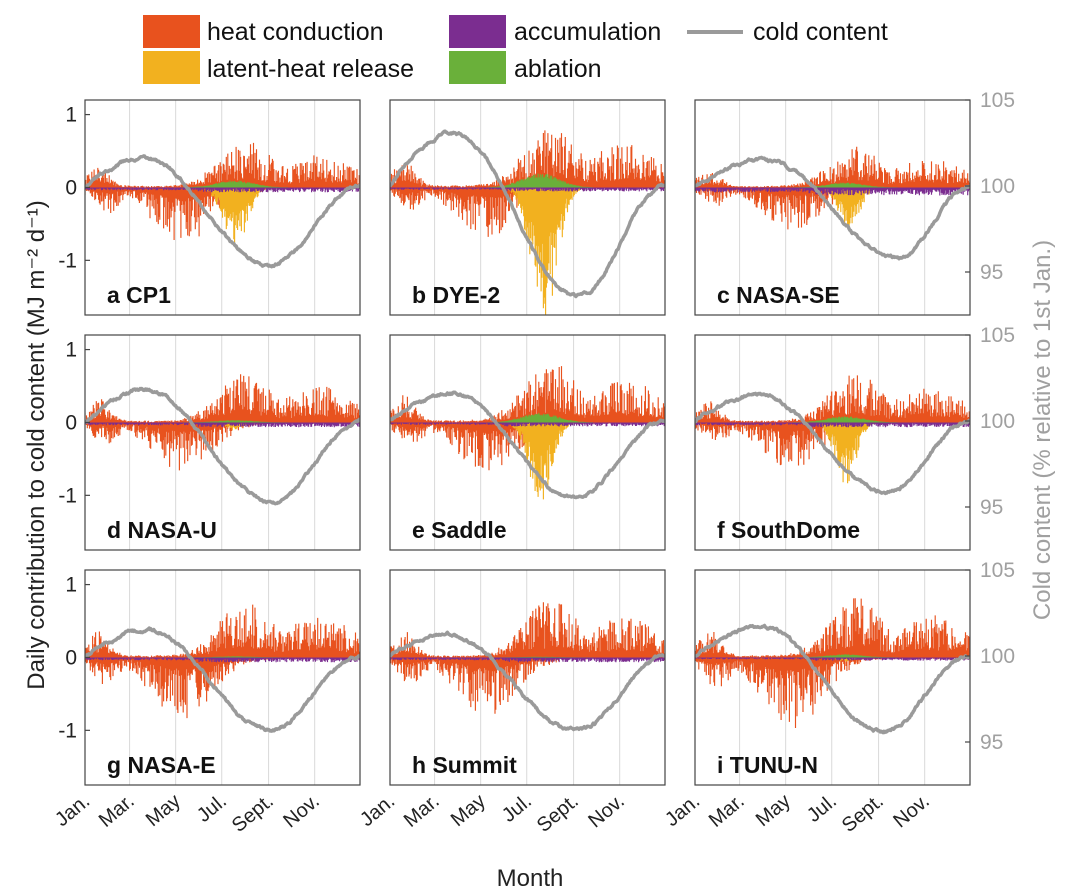  Describe the element at coordinates (310, 69) in the screenshot. I see `legend-label-latent-heat-release: latent-heat release` at that location.